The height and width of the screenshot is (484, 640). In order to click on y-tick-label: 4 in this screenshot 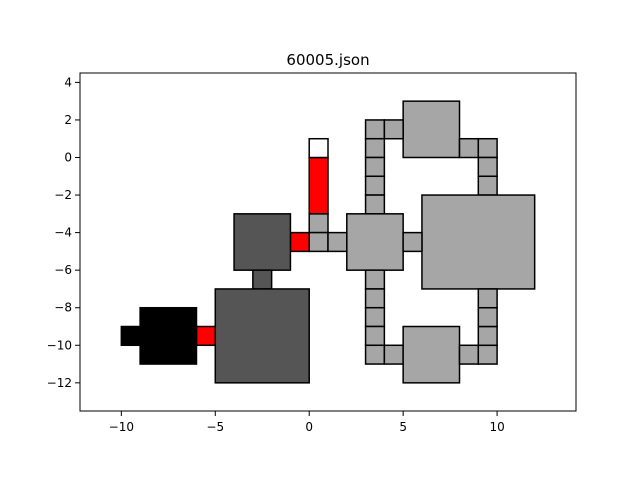, I will do `click(68, 82)`.